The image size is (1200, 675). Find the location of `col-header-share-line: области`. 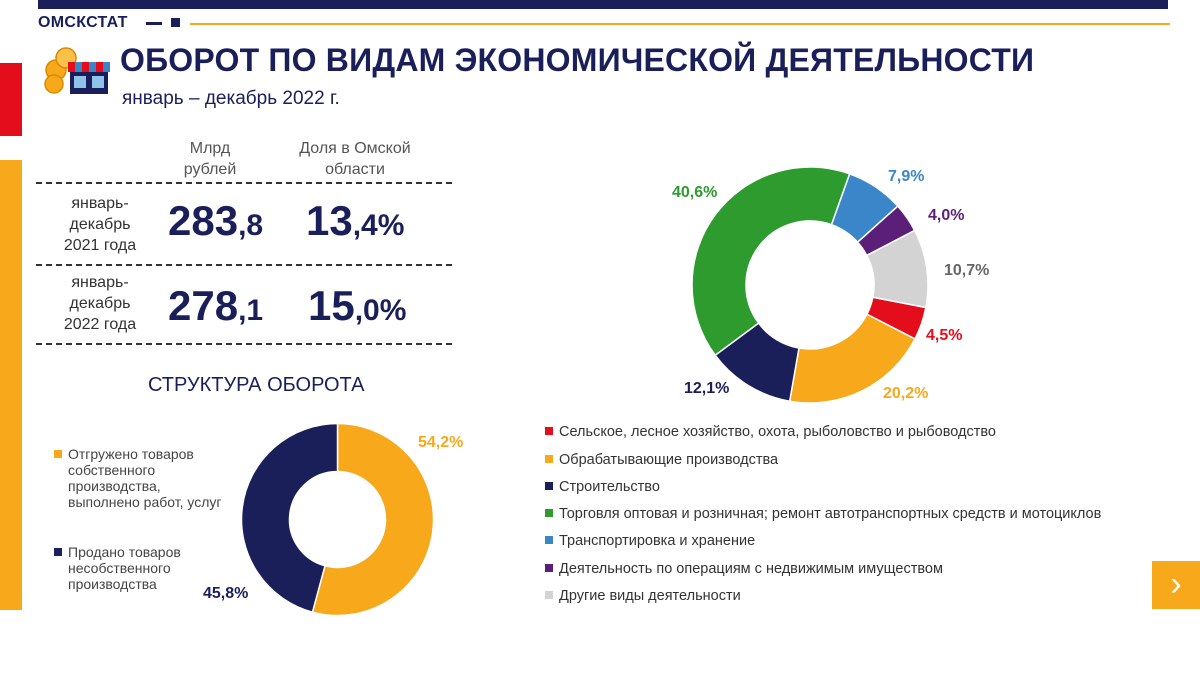

col-header-share-line: области is located at coordinates (355, 169).